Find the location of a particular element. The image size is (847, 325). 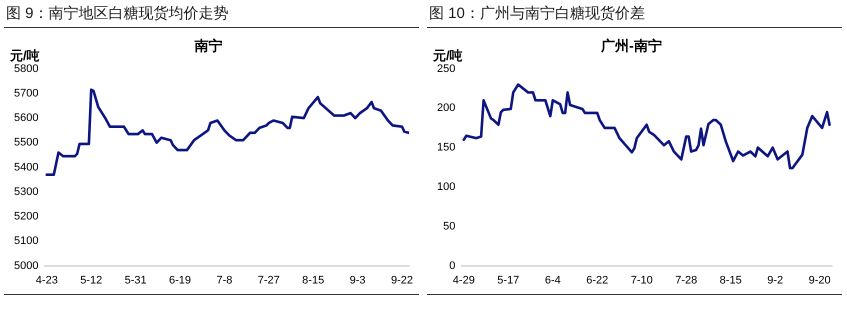

y-tick-label: 5800 is located at coordinates (26, 68).